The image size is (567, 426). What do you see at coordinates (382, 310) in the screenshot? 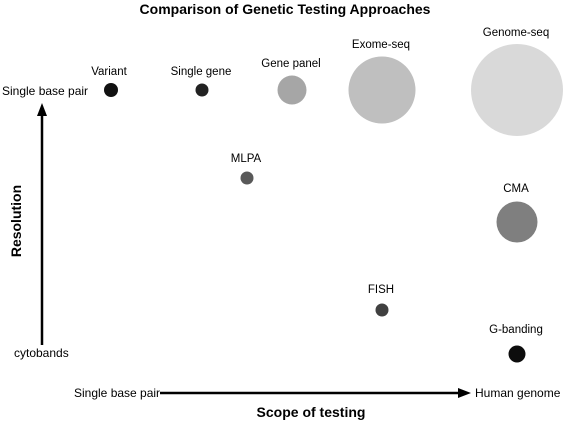
I see `bubble-fish` at bounding box center [382, 310].